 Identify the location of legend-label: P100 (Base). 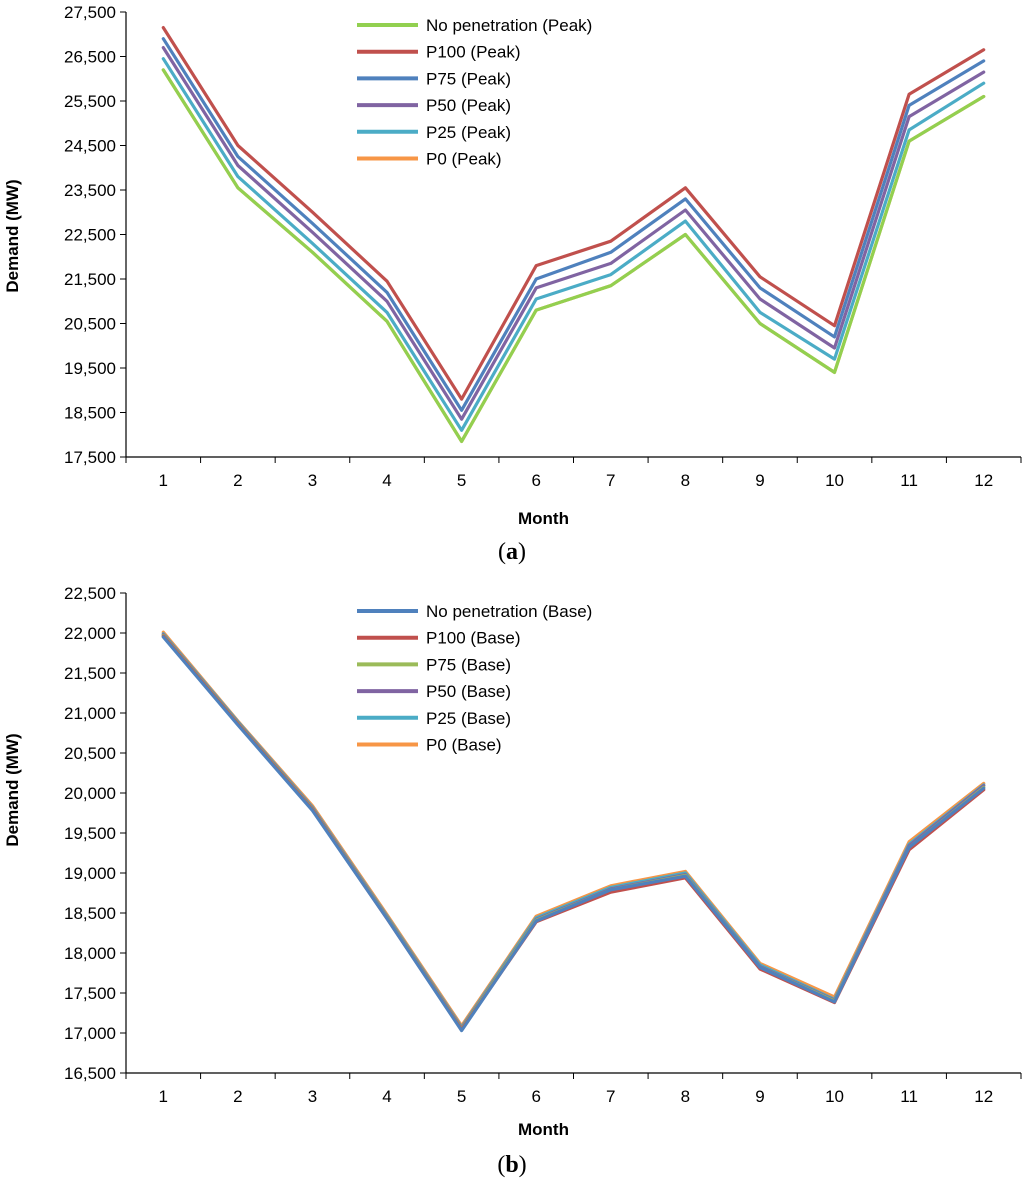
(473, 638).